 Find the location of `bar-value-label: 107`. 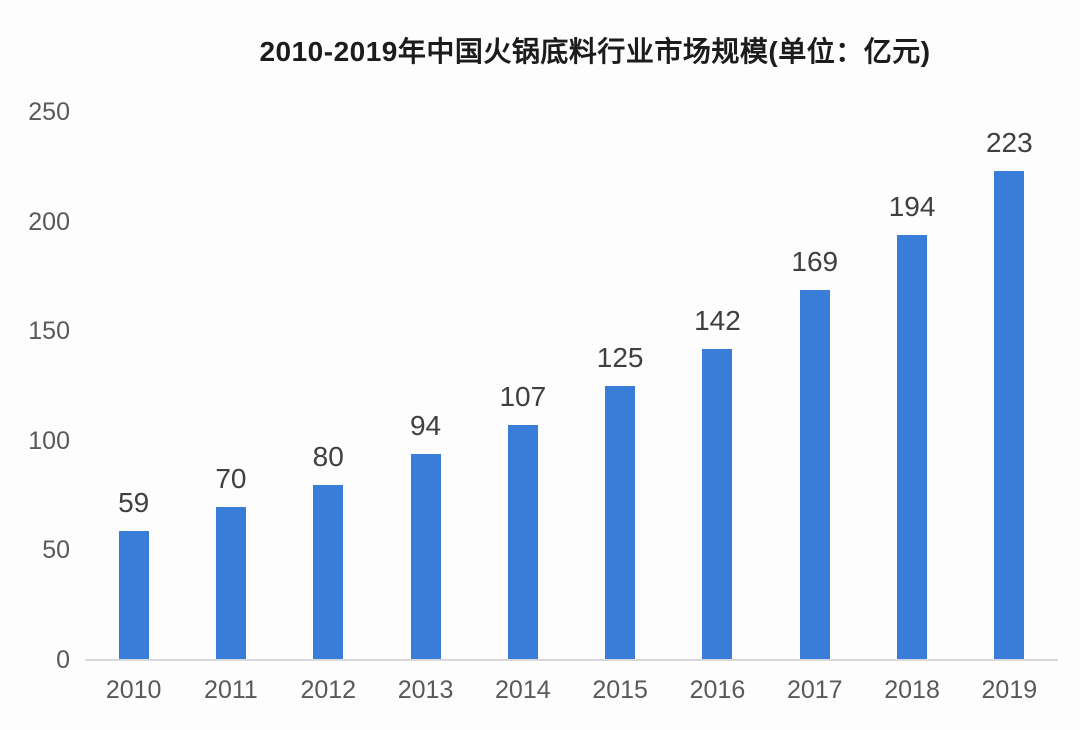

bar-value-label: 107 is located at coordinates (523, 397).